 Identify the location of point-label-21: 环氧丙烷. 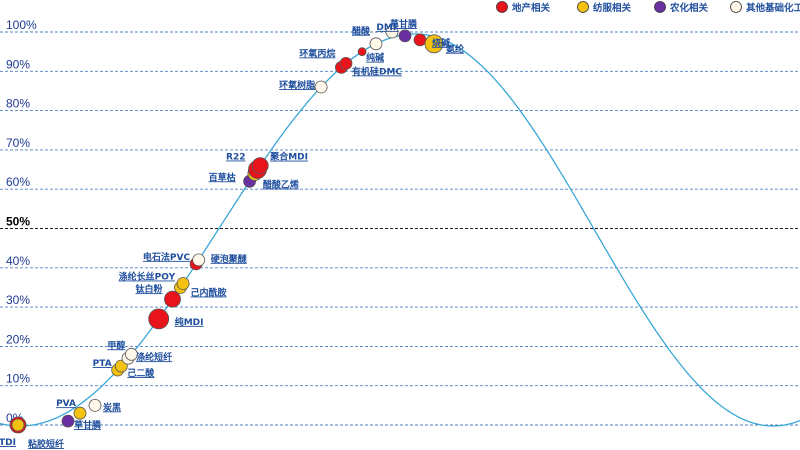
(317, 53).